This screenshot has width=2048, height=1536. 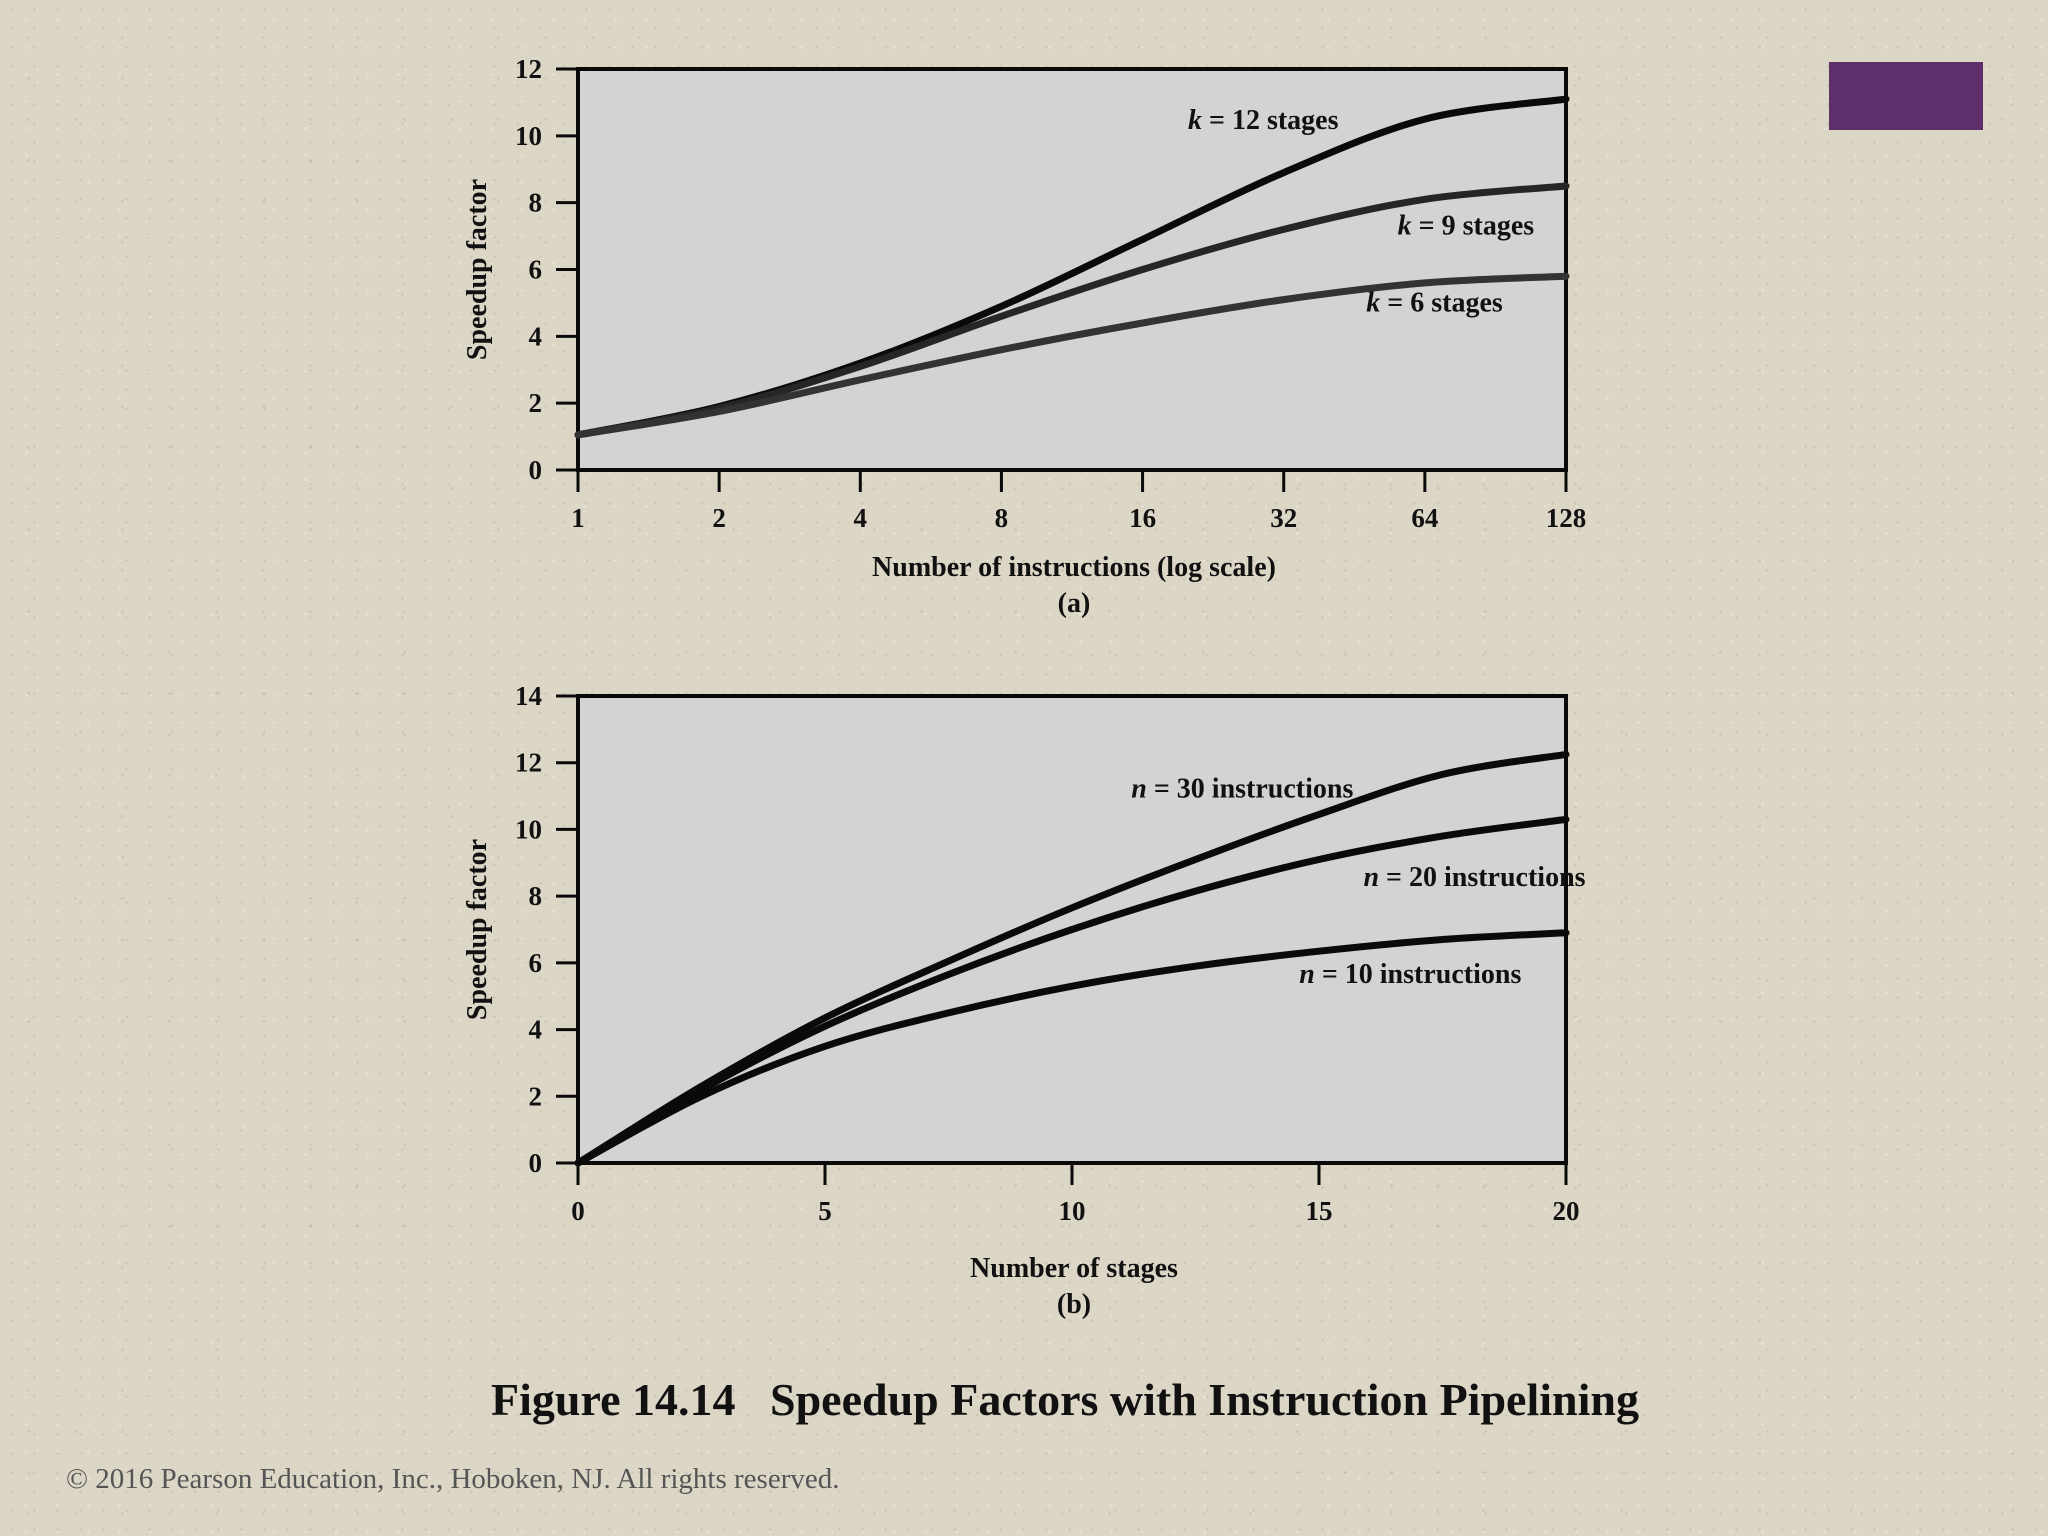 I want to click on panel-label: (b), so click(x=1074, y=1304).